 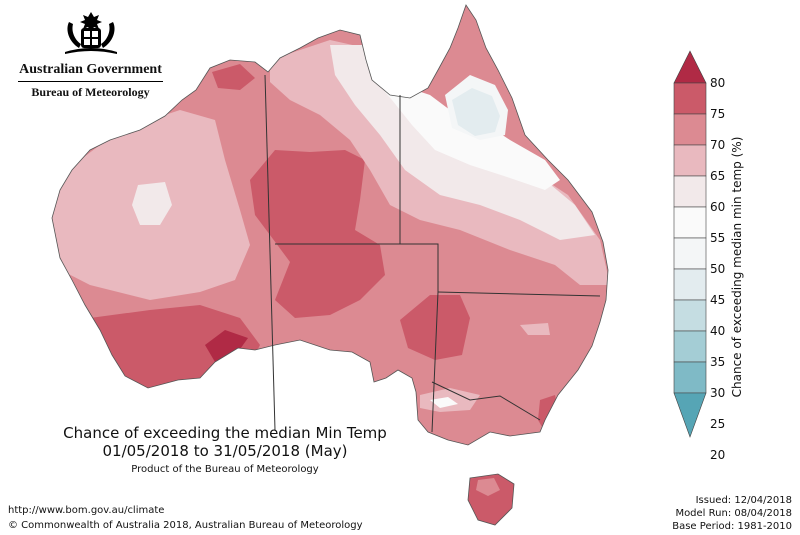 What do you see at coordinates (717, 331) in the screenshot?
I see `legend-tick: 40` at bounding box center [717, 331].